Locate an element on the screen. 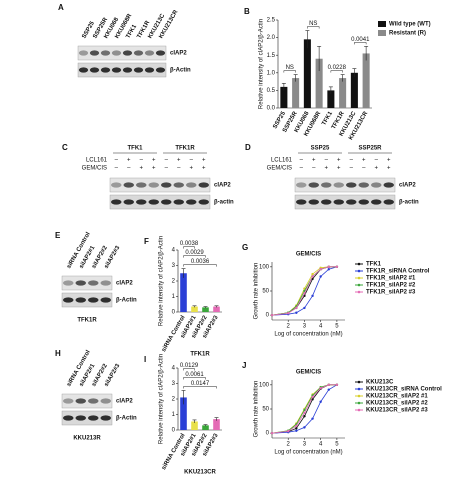 The width and height of the screenshot is (474, 482). y-tick-label: 2.0 is located at coordinates (271, 38).